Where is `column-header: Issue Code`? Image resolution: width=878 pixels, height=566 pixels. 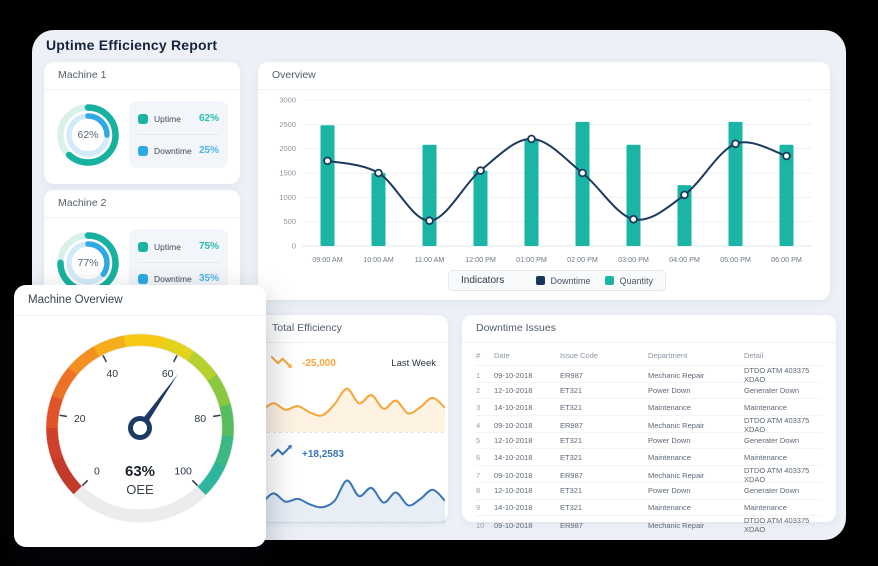
column-header: Issue Code is located at coordinates (579, 355).